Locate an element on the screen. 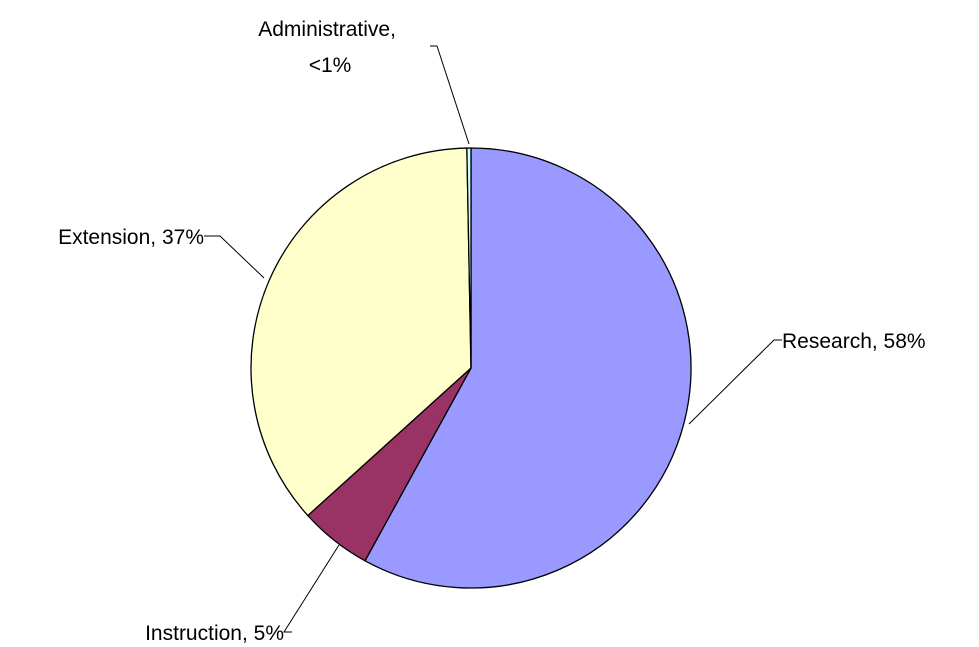 Image resolution: width=979 pixels, height=647 pixels. pie-slice-administrative is located at coordinates (469, 258).